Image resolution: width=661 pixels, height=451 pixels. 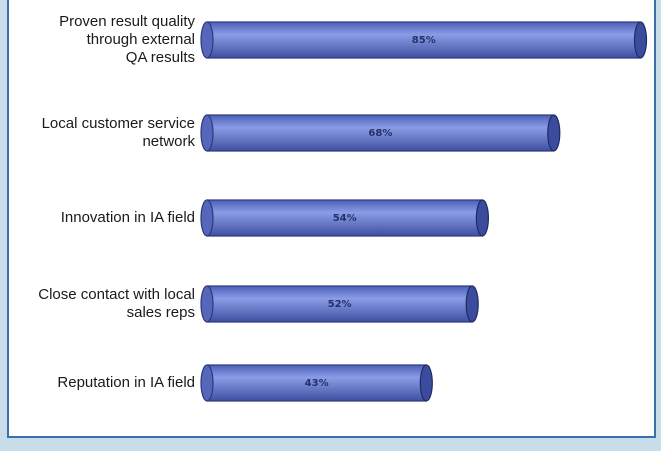 What do you see at coordinates (161, 312) in the screenshot?
I see `category-label: sales reps` at bounding box center [161, 312].